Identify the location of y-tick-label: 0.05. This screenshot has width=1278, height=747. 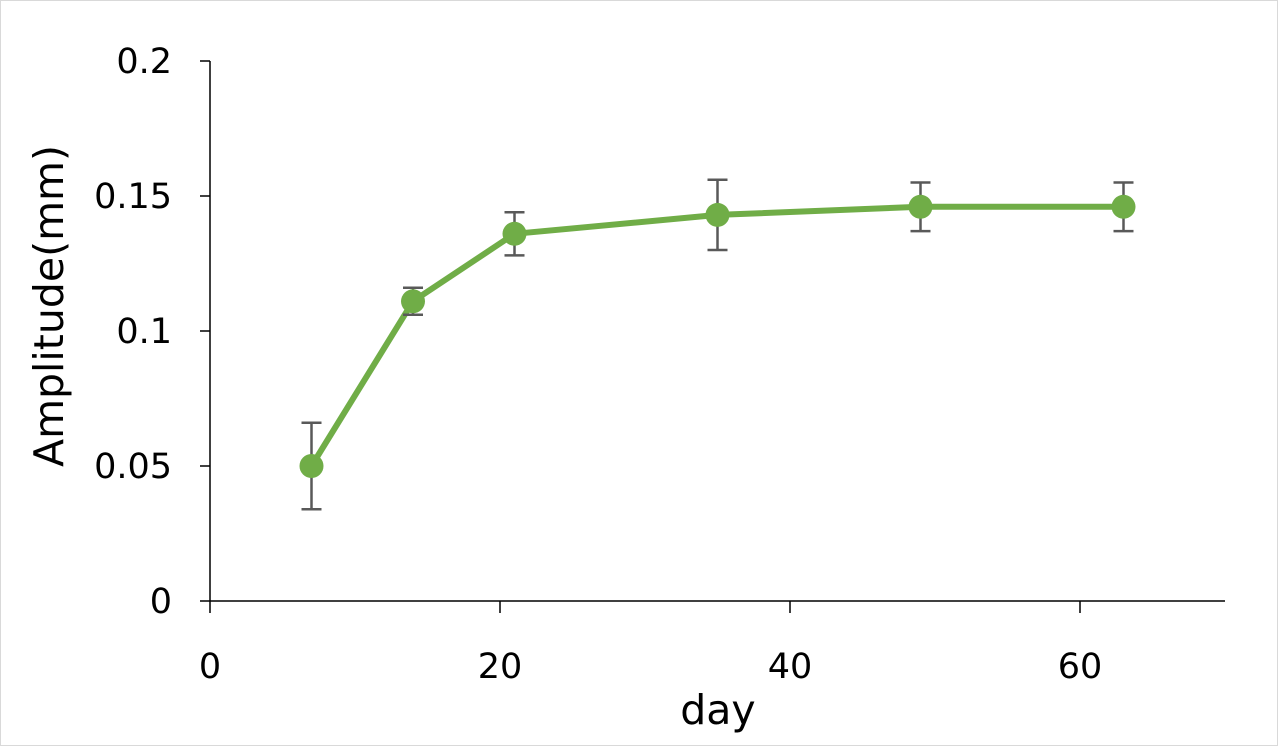
(133, 467).